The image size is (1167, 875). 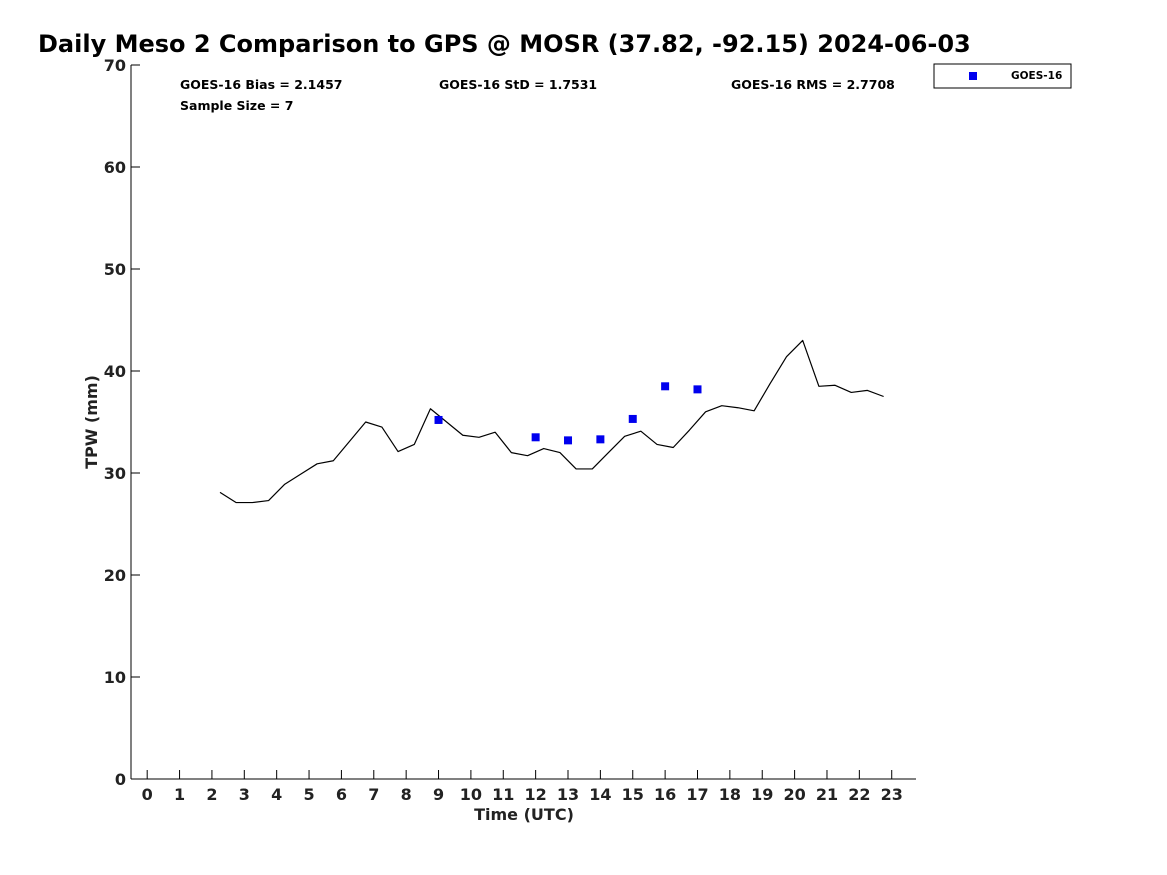 What do you see at coordinates (341, 794) in the screenshot?
I see `x-tick-label: 6` at bounding box center [341, 794].